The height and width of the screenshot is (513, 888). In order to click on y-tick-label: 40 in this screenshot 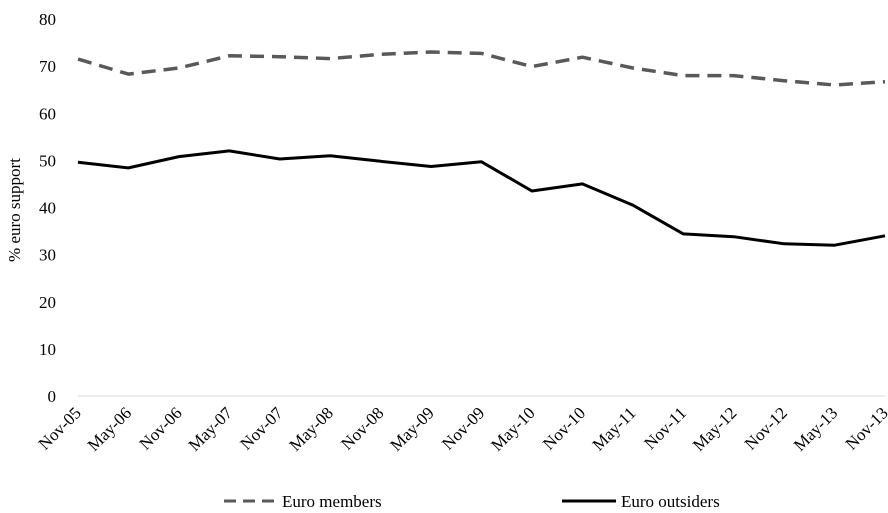, I will do `click(47, 208)`.